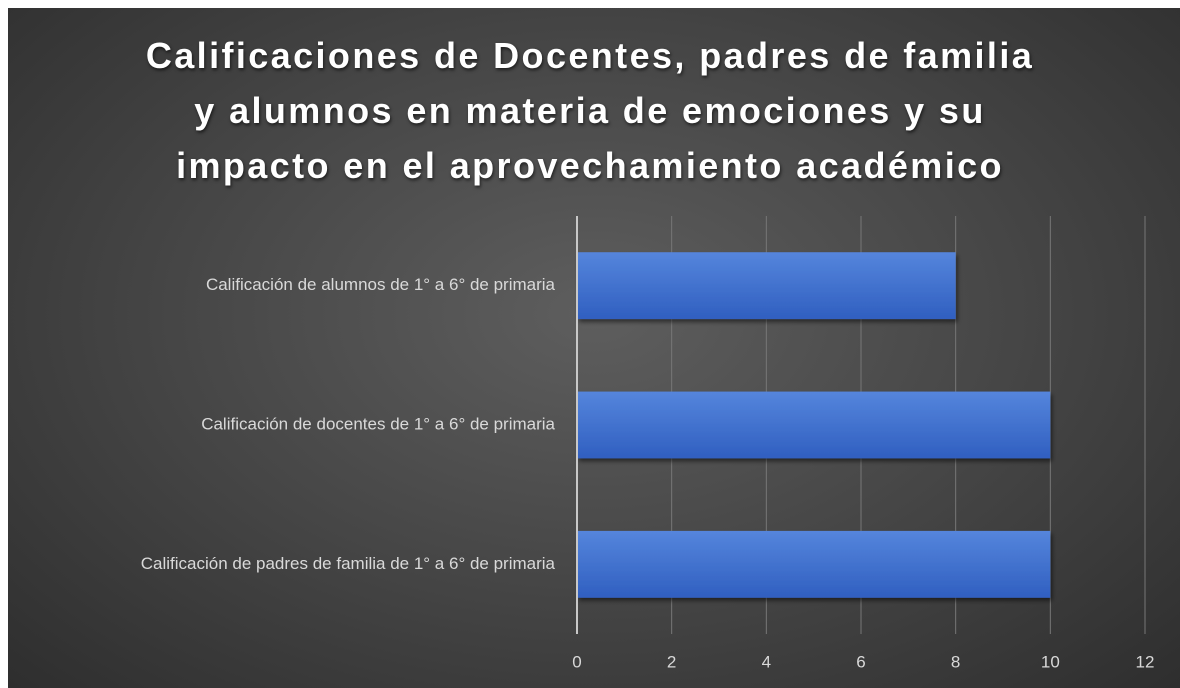 The width and height of the screenshot is (1180, 688). I want to click on x-tick-label: 2, so click(671, 661).